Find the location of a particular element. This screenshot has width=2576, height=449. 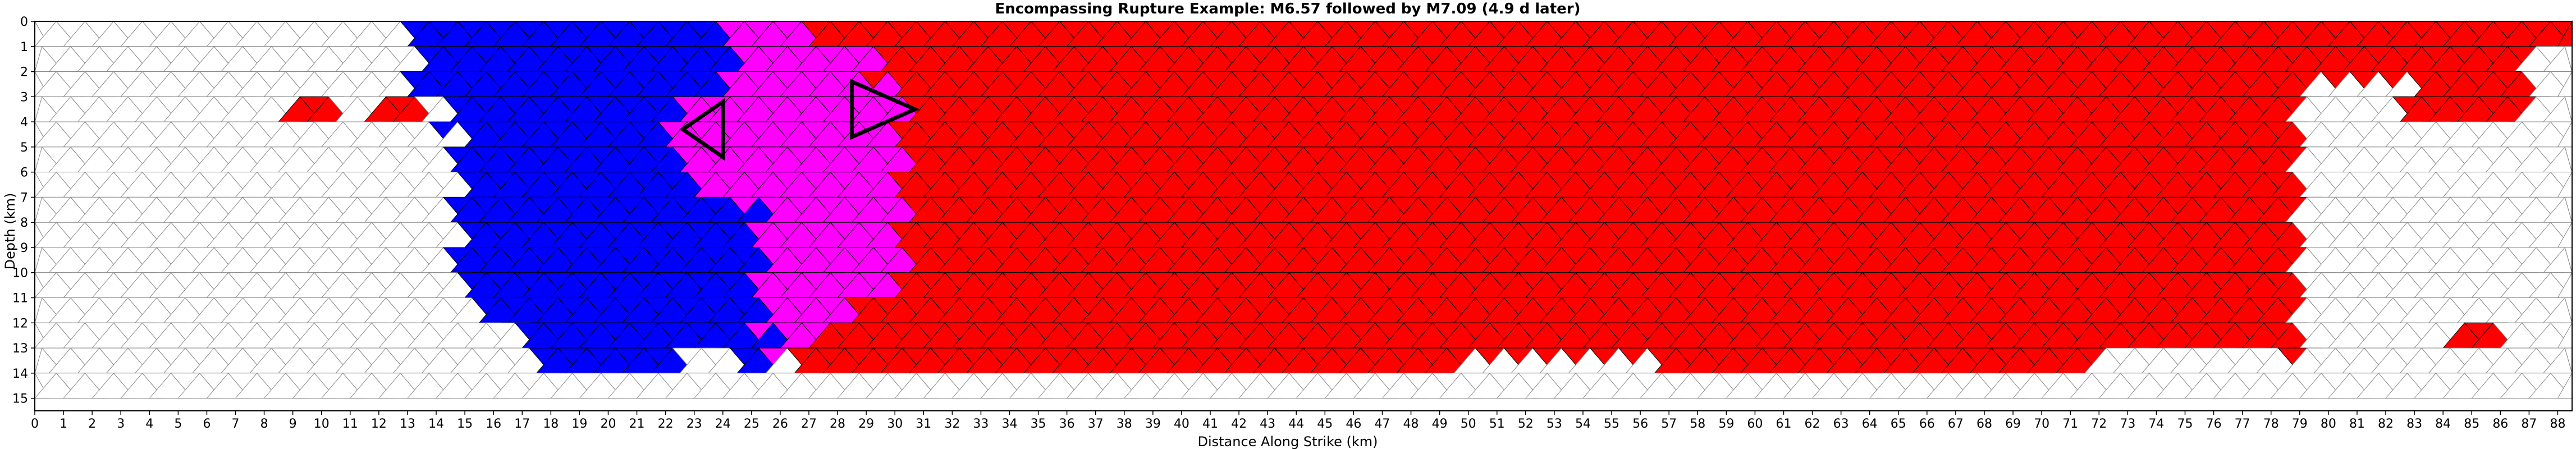

y-tick-label-0: 0 is located at coordinates (24, 22).